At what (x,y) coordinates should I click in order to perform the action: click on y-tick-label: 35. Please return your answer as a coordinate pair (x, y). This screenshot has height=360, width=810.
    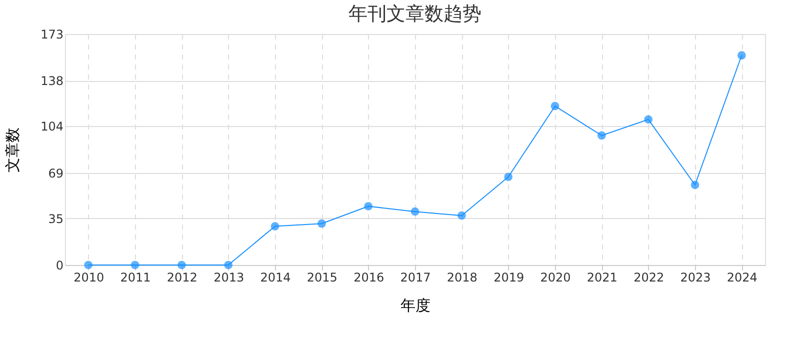
    Looking at the image, I should click on (56, 219).